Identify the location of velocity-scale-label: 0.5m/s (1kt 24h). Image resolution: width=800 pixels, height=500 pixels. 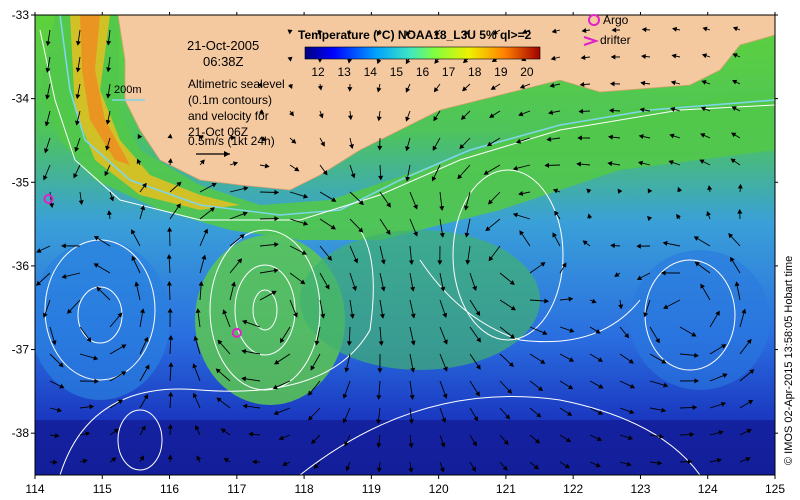
(231, 141).